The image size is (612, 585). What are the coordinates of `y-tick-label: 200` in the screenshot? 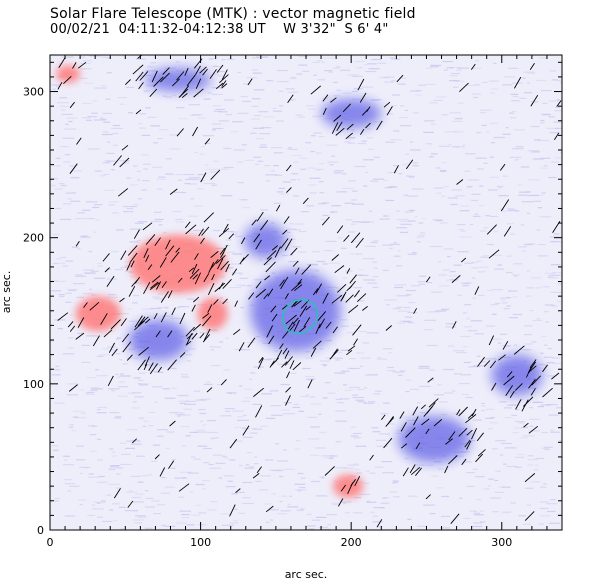 It's located at (33, 238).